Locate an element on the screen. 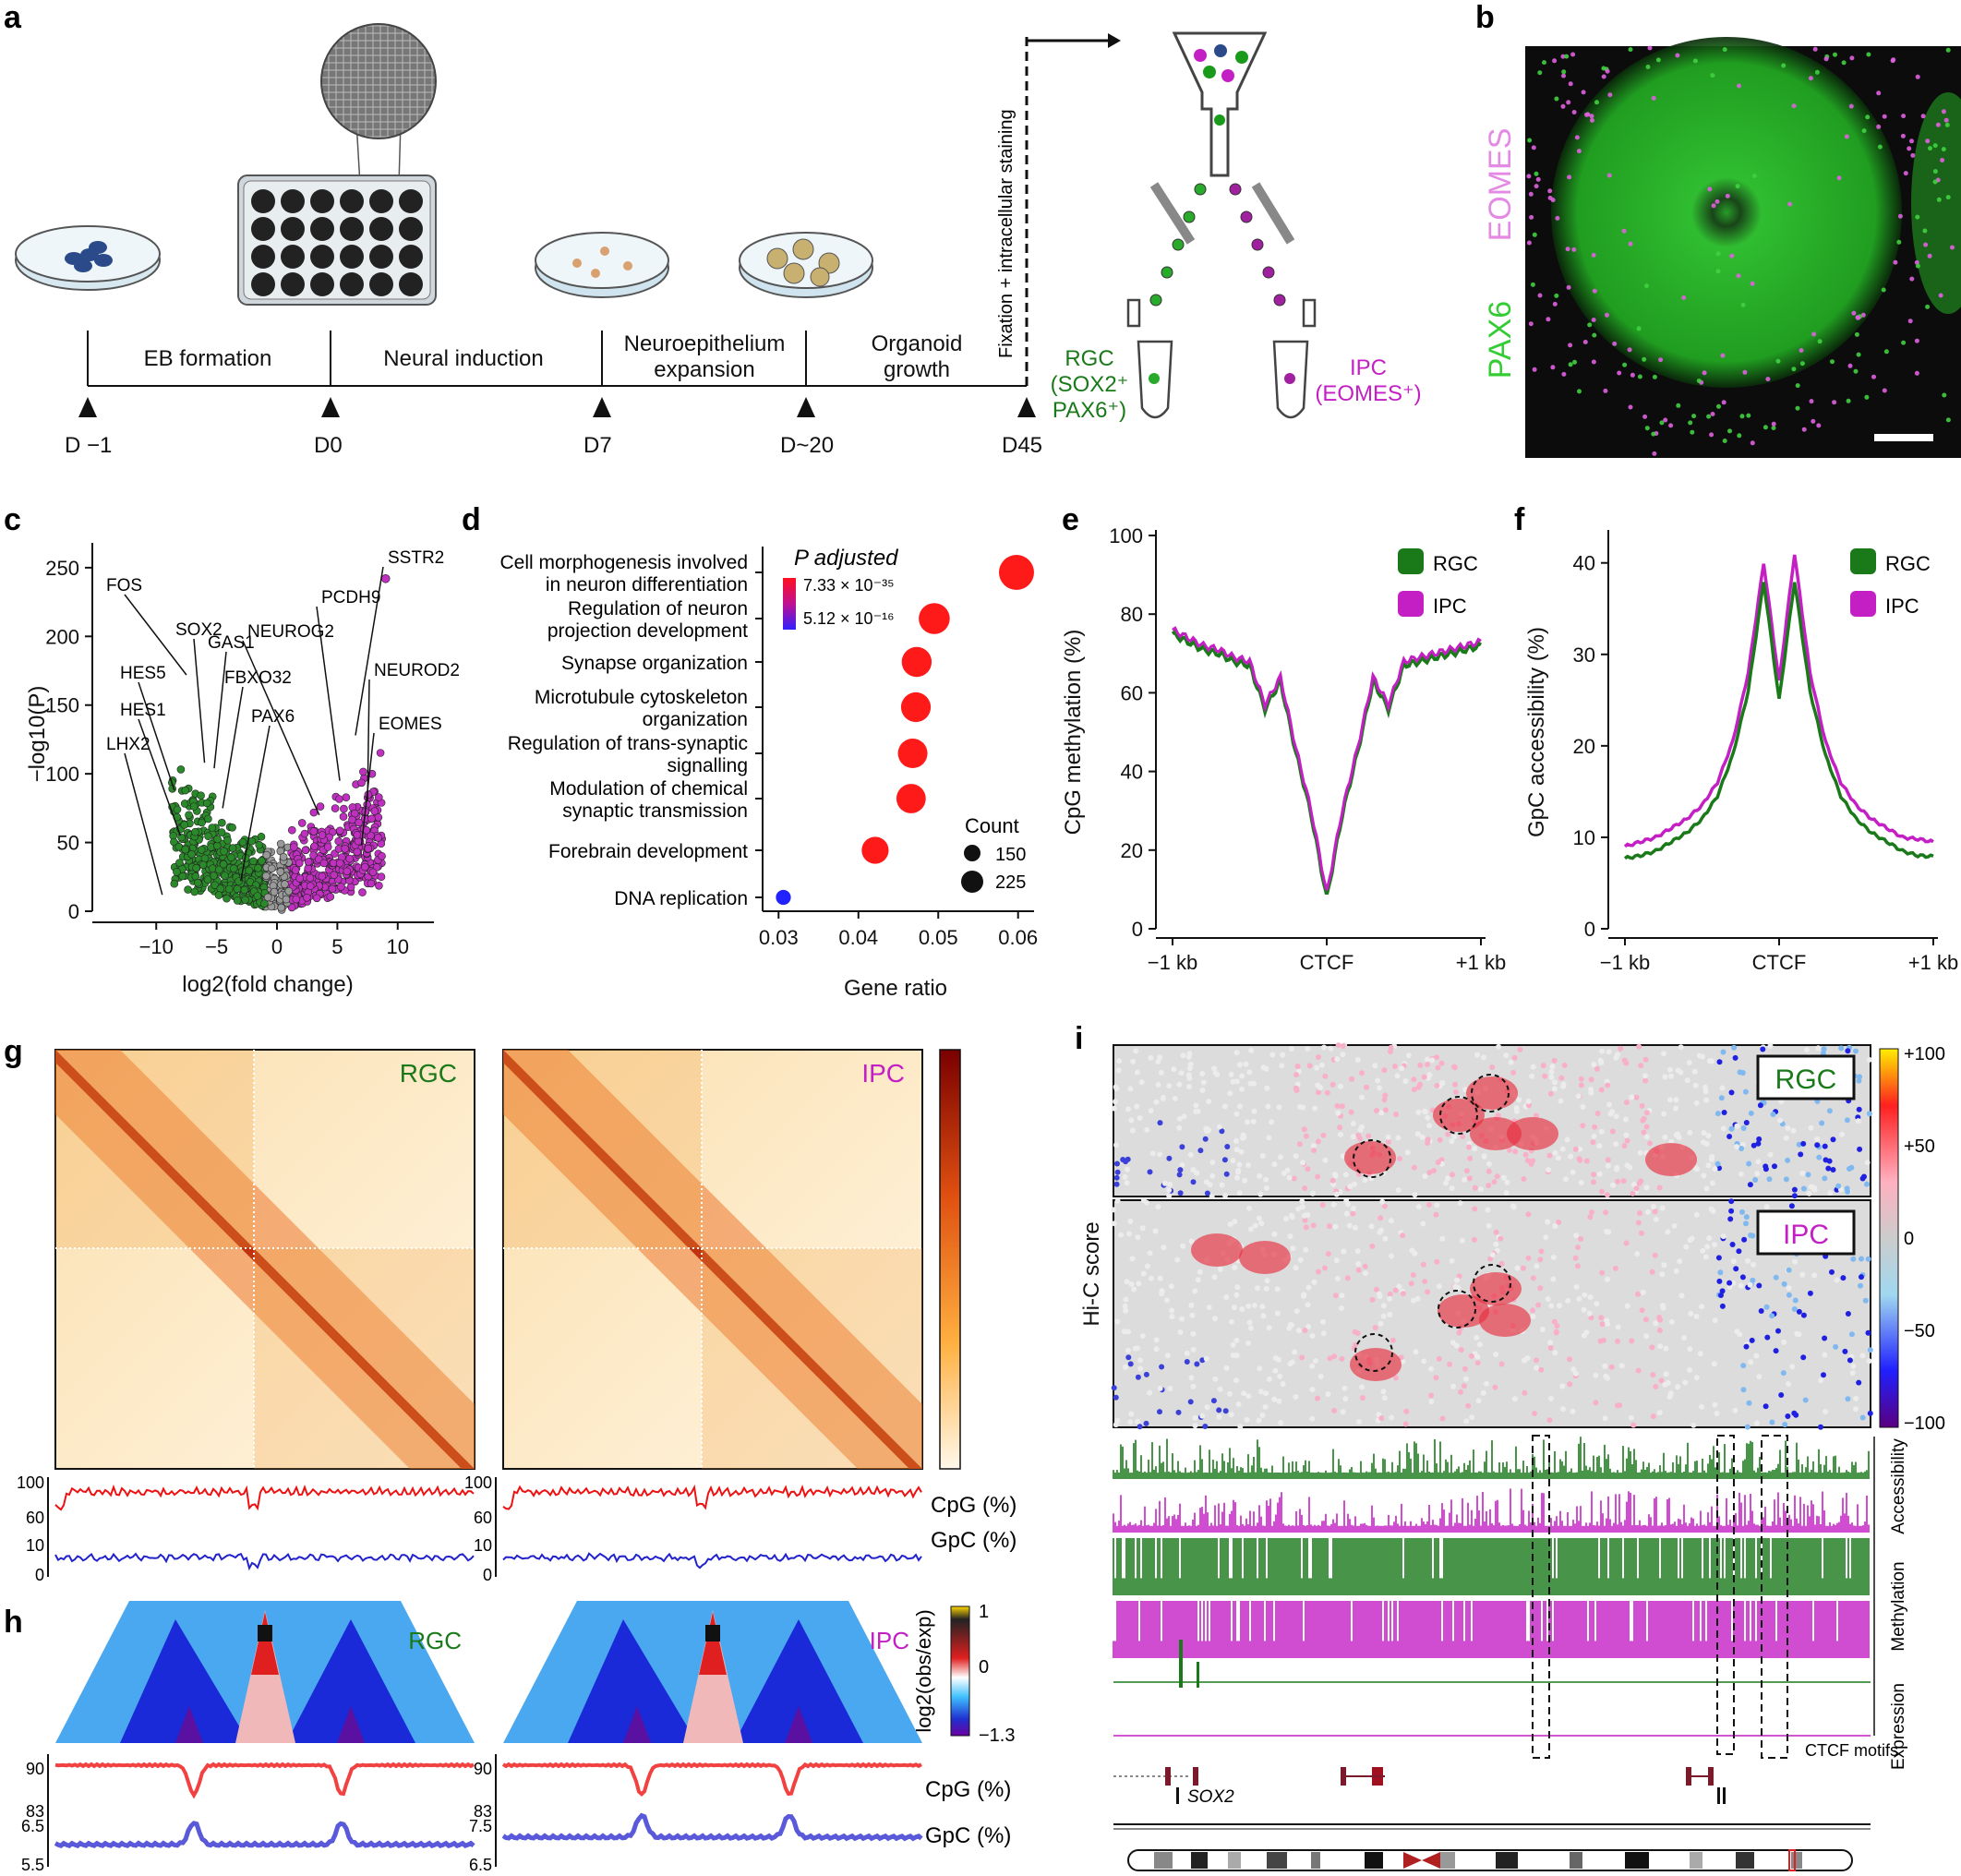 Image resolution: width=1961 pixels, height=1876 pixels. c-gene-label: SSTR2 is located at coordinates (416, 558).